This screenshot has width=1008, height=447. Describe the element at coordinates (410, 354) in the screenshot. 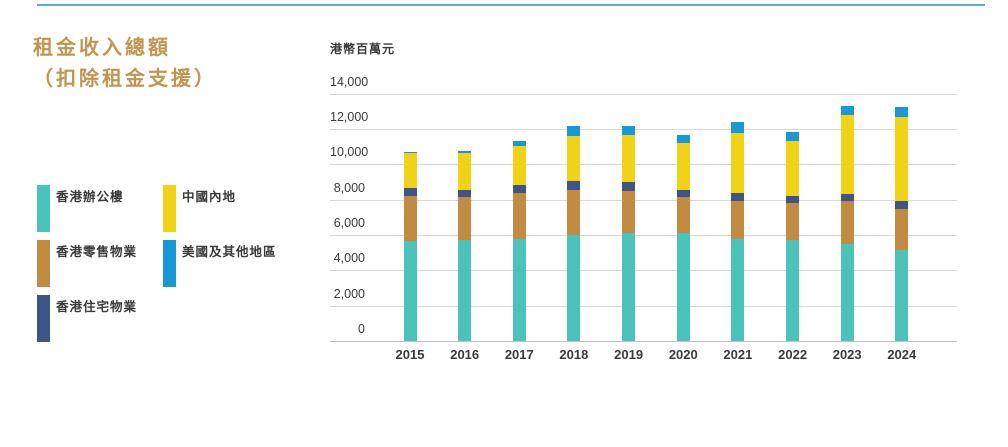

I see `x-axis-label: 2015` at that location.